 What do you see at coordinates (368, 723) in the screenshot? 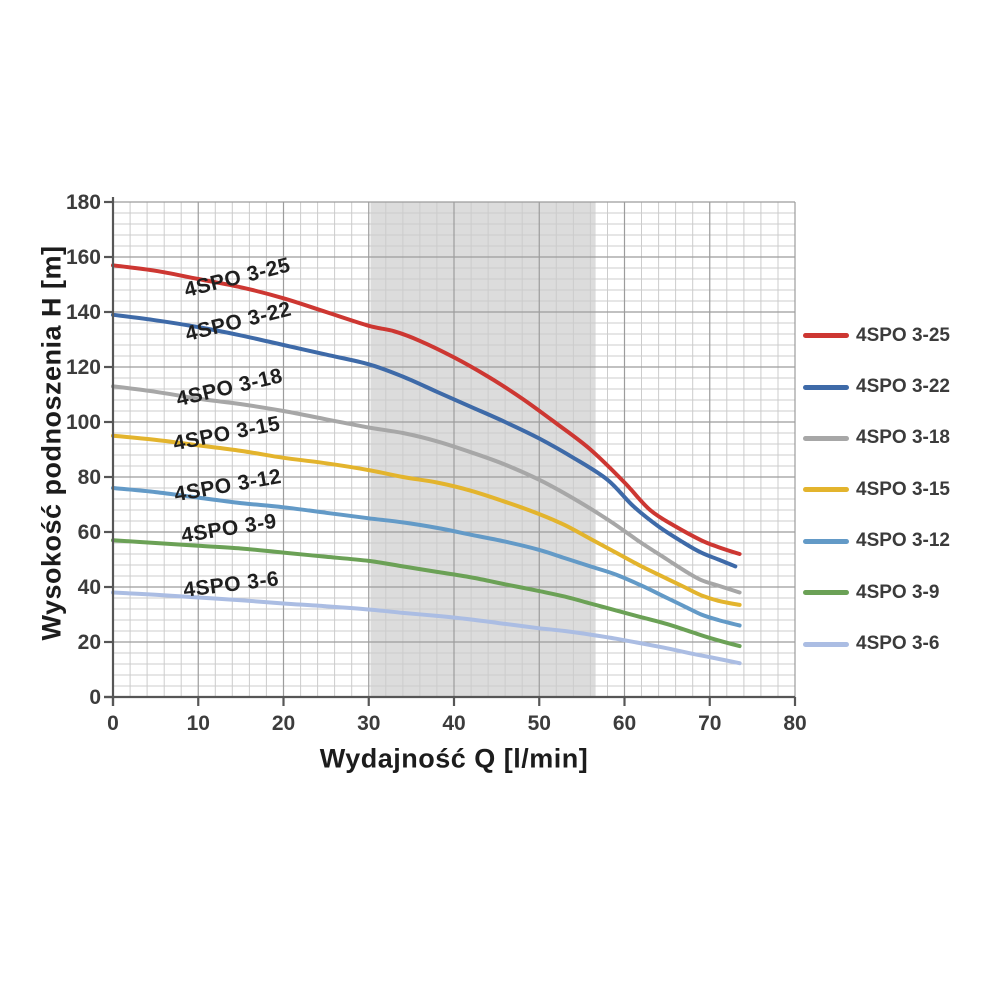
I see `x-tick-label-30: 30` at bounding box center [368, 723].